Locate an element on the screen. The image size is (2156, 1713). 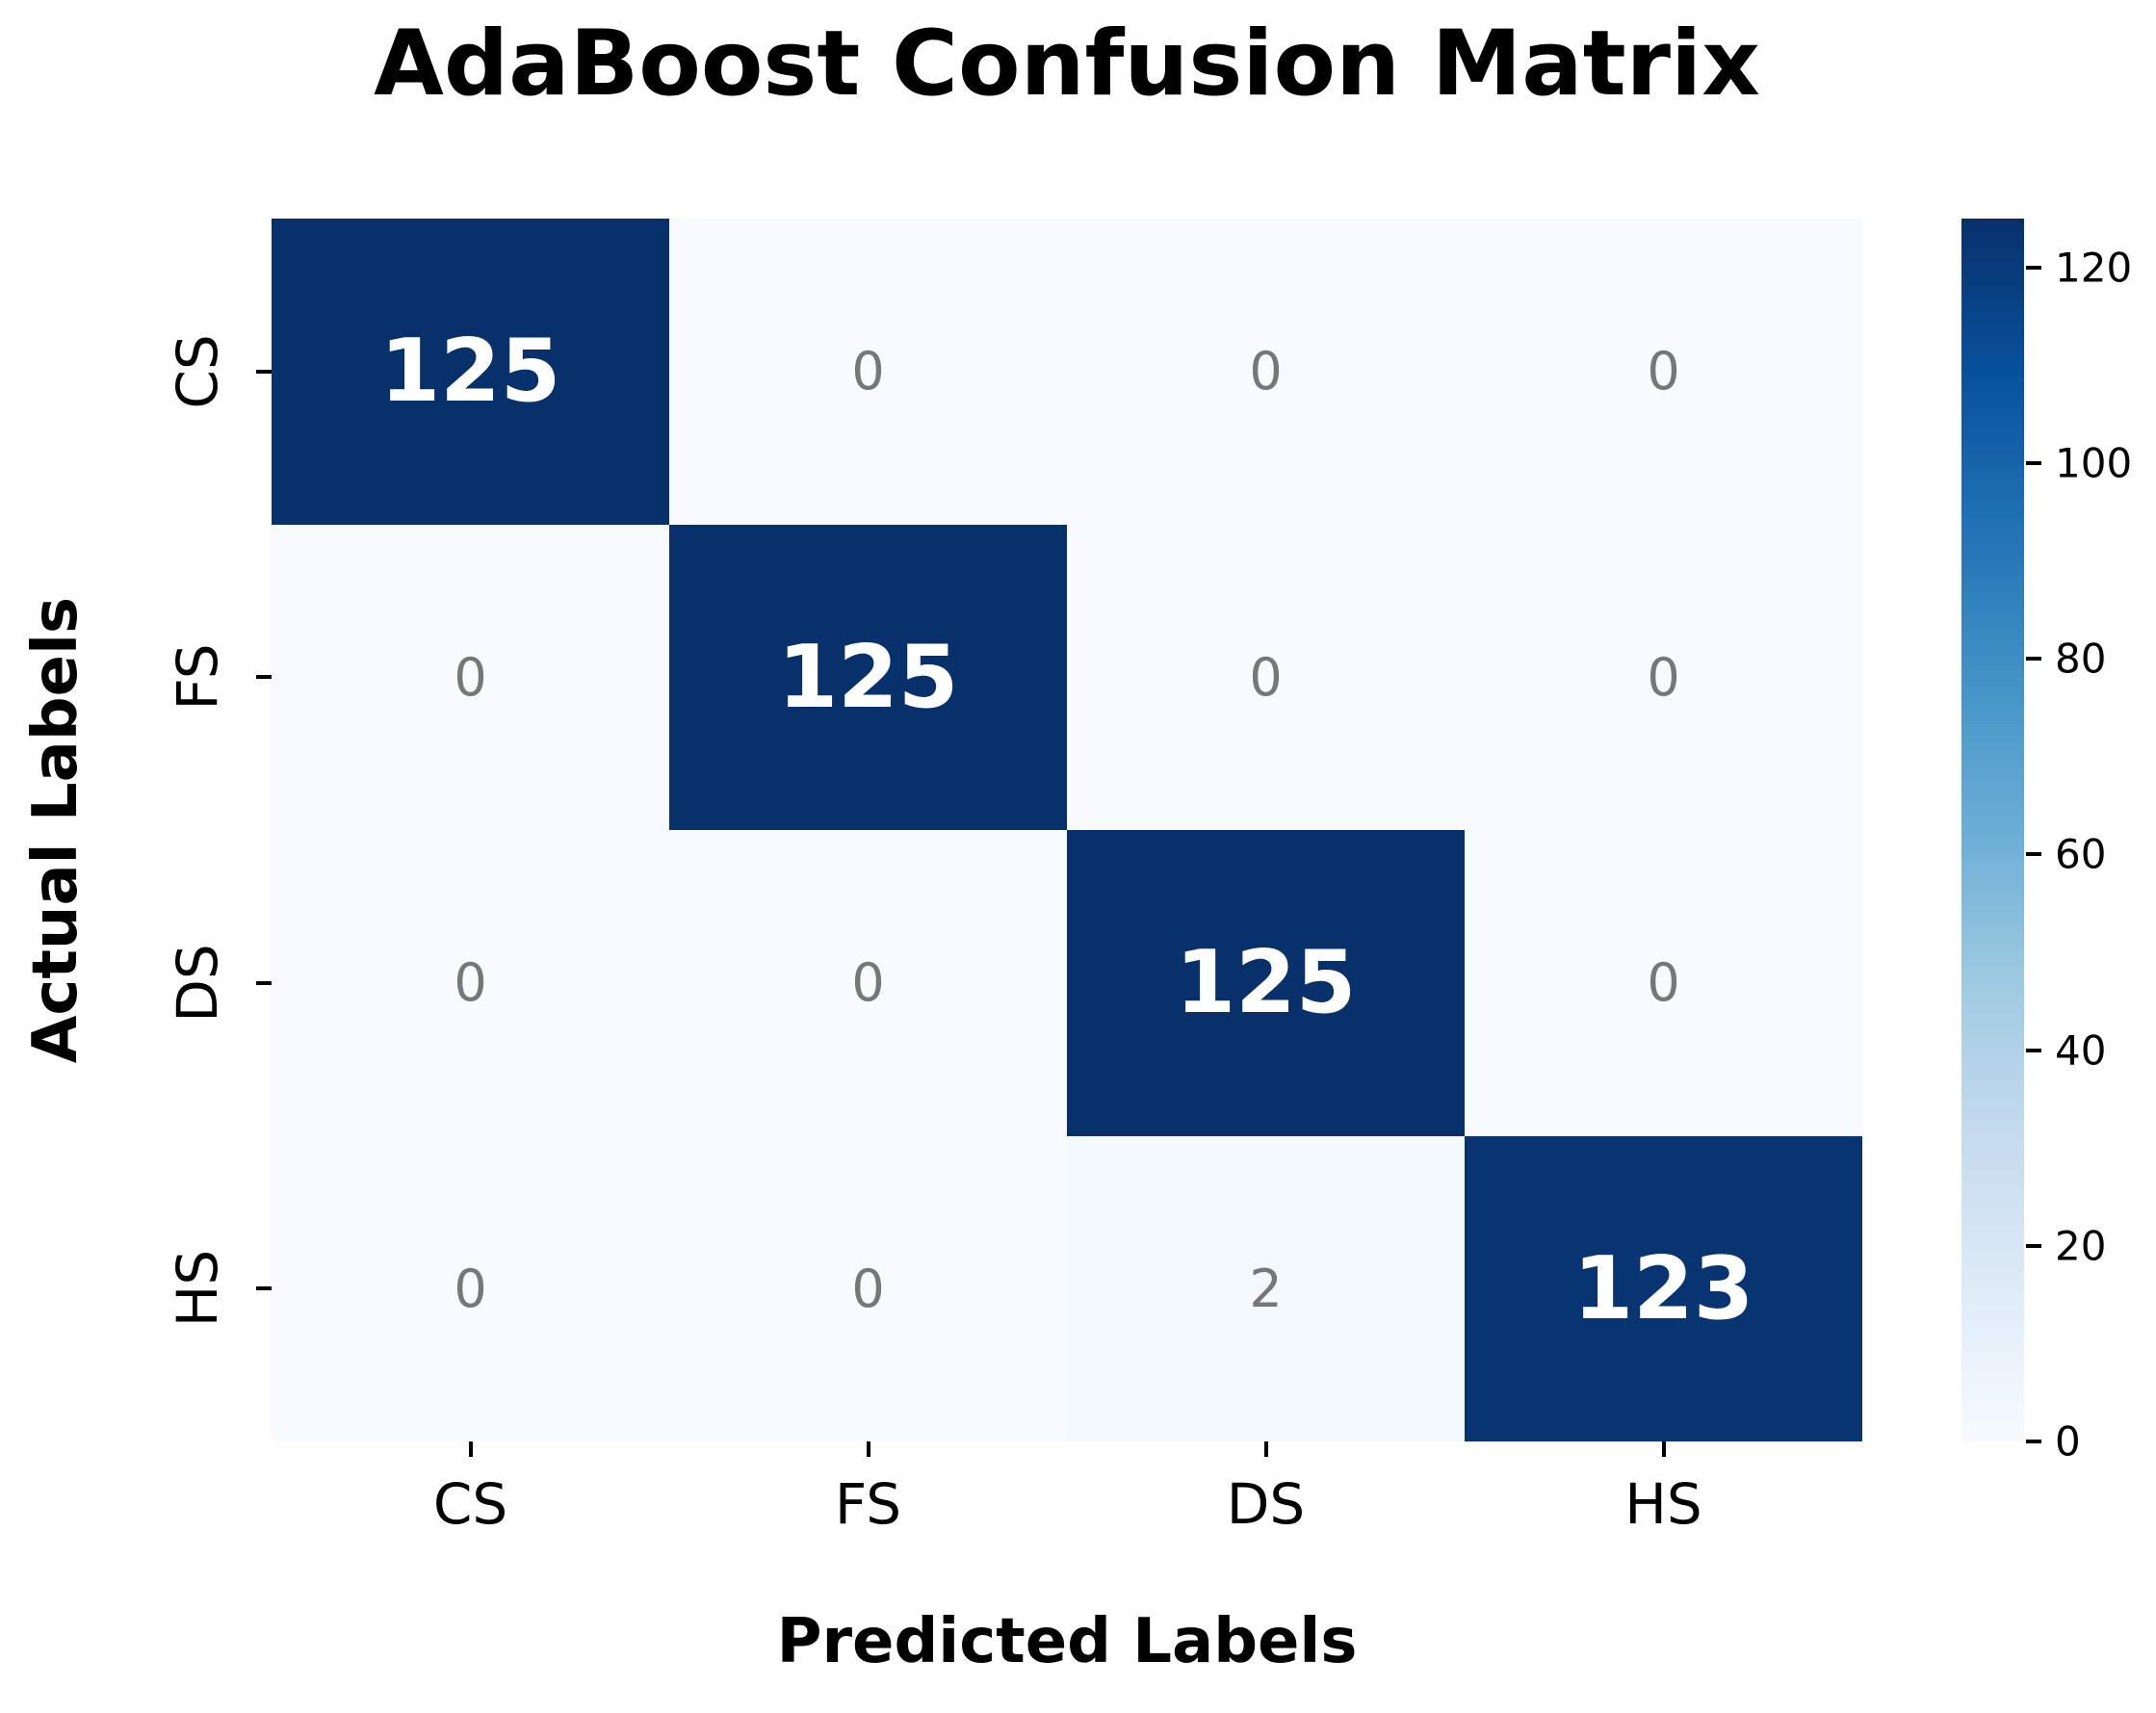
cell-DS-HS: 0 is located at coordinates (1663, 983).